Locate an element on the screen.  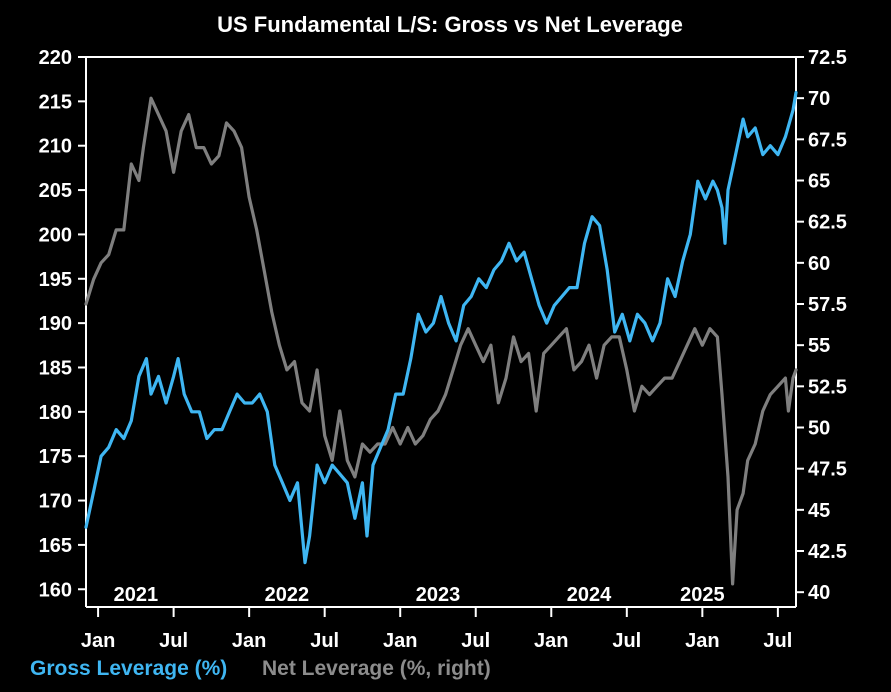
year-label: 2021 is located at coordinates (136, 595).